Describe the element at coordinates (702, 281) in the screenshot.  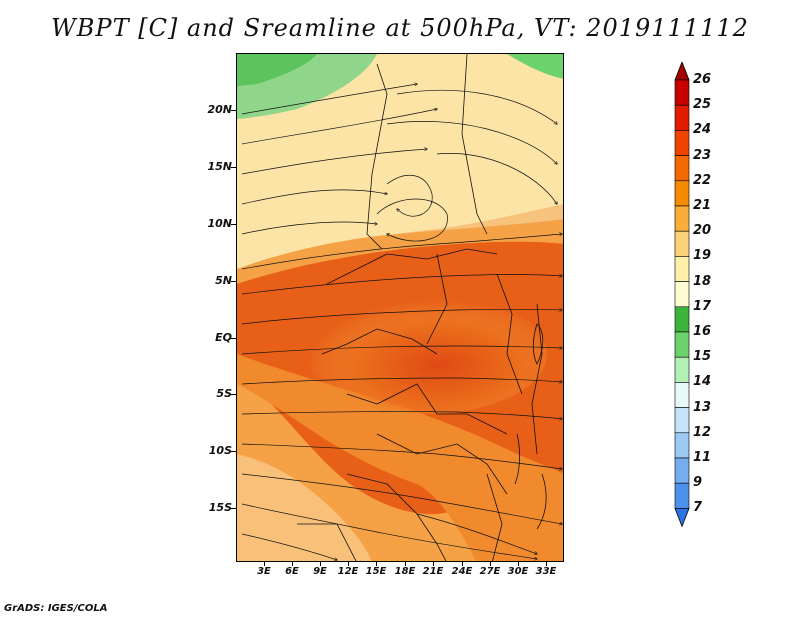
I see `colorbar-label: 18` at that location.